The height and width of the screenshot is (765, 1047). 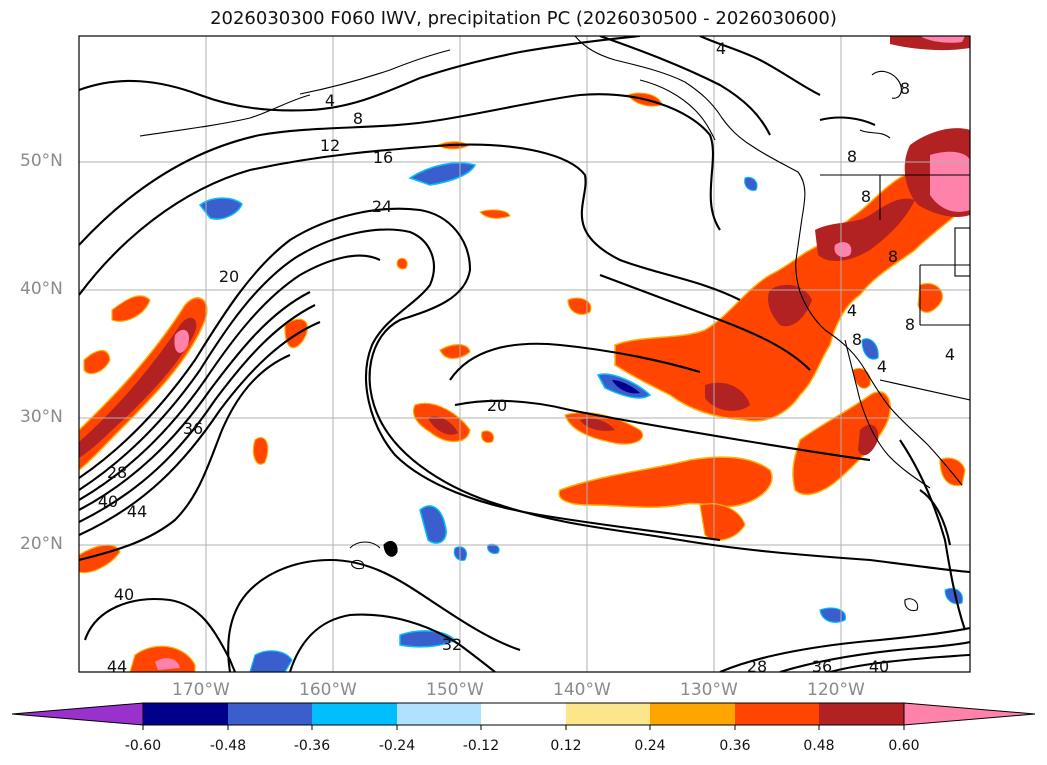 I want to click on longitude-label: 130°W, so click(x=709, y=690).